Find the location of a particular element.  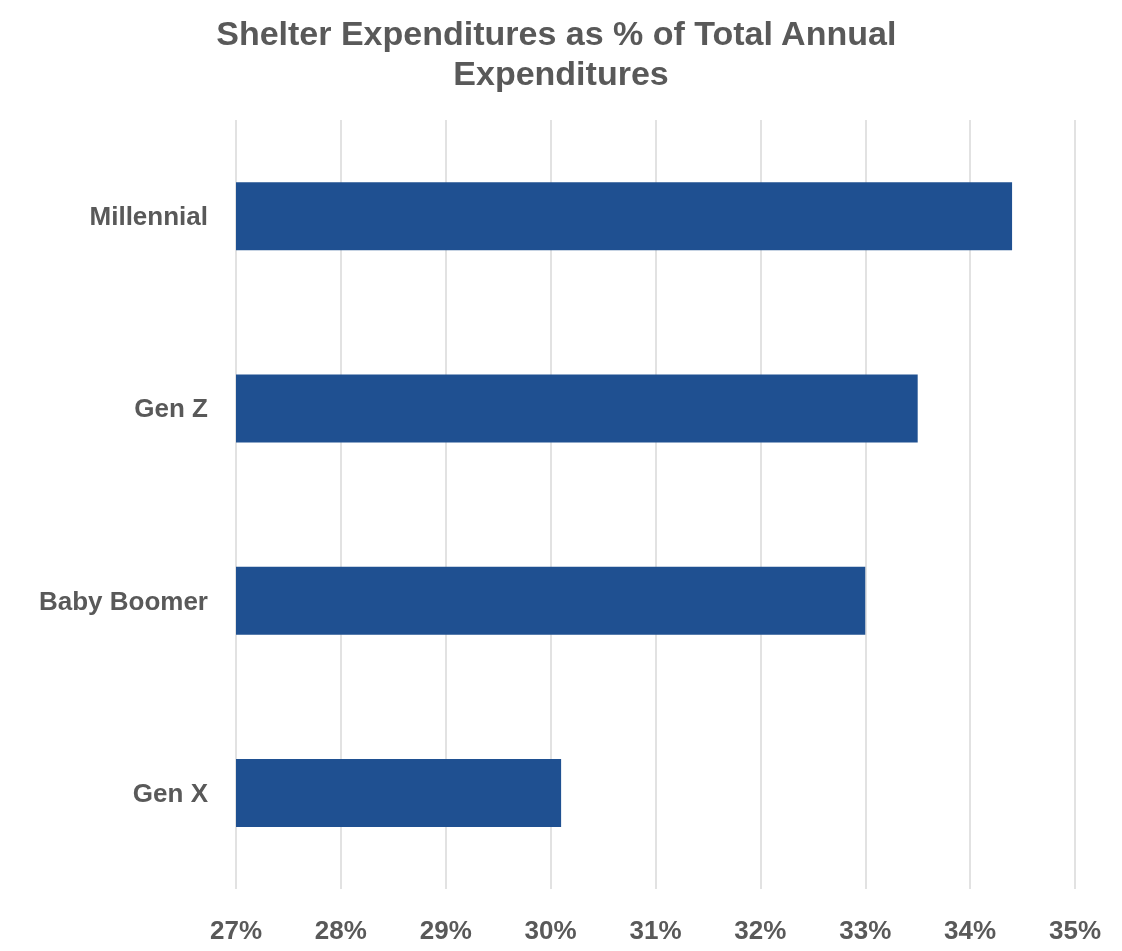

x-tick-label: 30% is located at coordinates (550, 930).